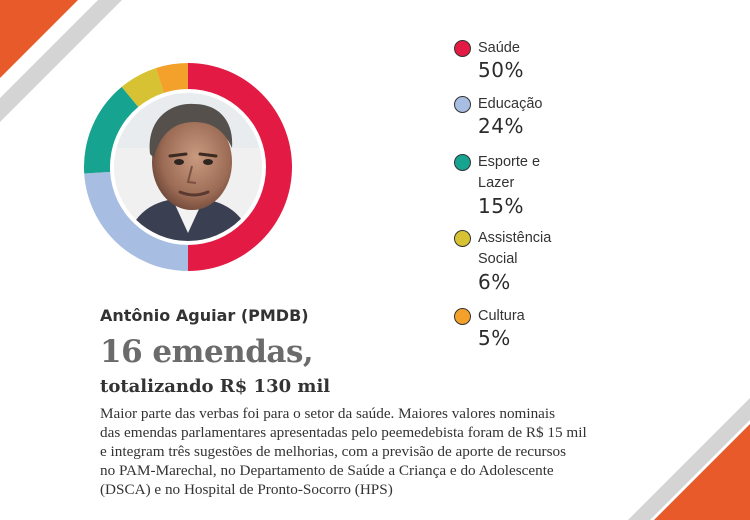 This screenshot has width=750, height=520. Describe the element at coordinates (501, 206) in the screenshot. I see `legend-value: 15%` at that location.